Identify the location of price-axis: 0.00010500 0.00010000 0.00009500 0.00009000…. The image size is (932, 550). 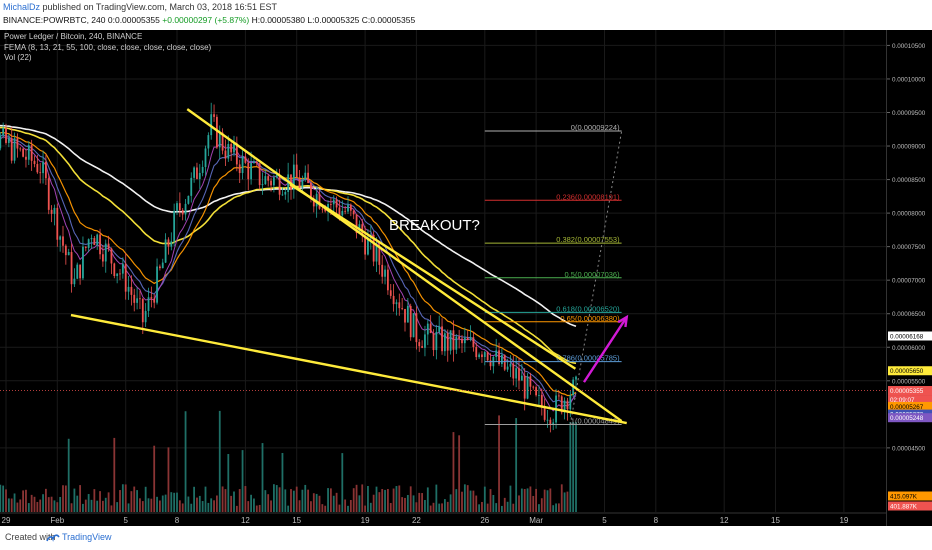
(909, 278).